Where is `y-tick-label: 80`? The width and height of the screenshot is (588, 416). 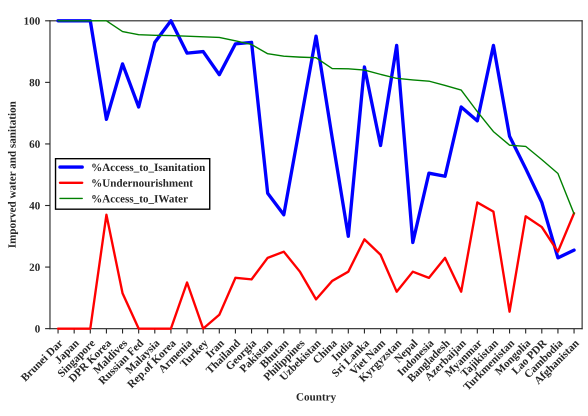
y-tick-label: 80 is located at coordinates (35, 82).